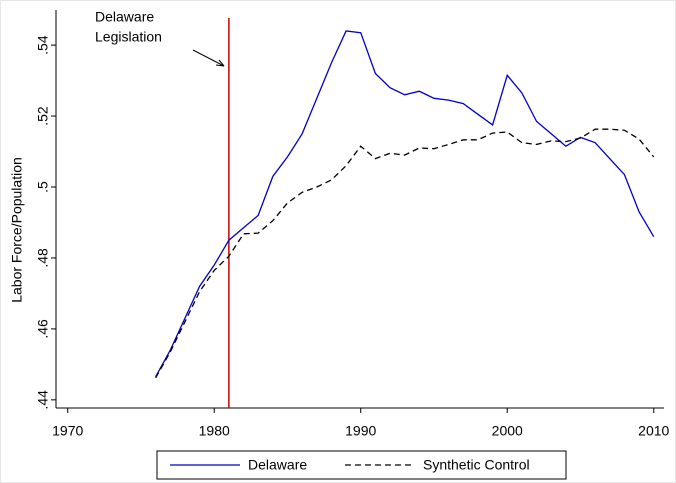 The height and width of the screenshot is (483, 676). I want to click on legend-label: Synthetic Control, so click(476, 465).